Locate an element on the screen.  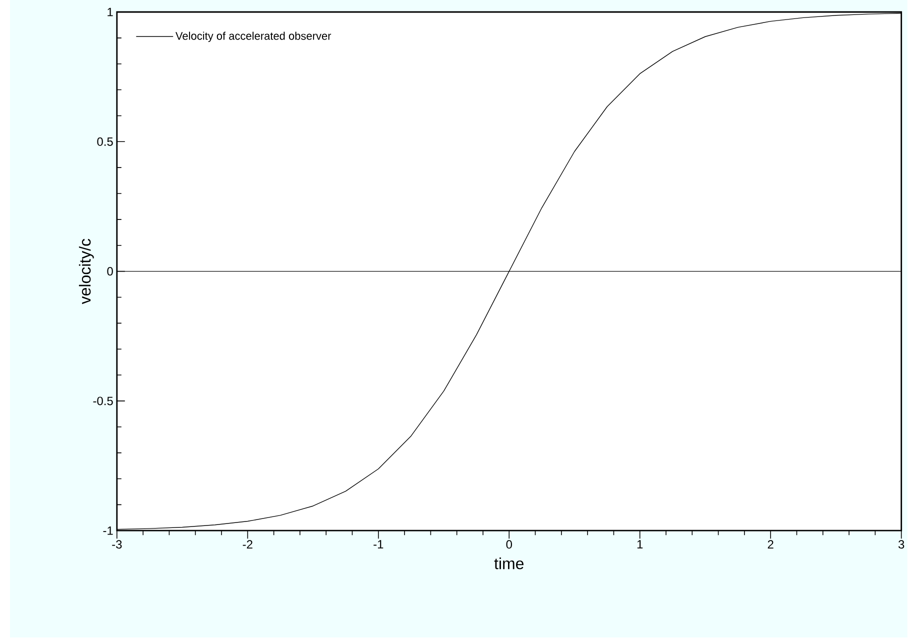
legend-label: Velocity of accelerated observer is located at coordinates (254, 37).